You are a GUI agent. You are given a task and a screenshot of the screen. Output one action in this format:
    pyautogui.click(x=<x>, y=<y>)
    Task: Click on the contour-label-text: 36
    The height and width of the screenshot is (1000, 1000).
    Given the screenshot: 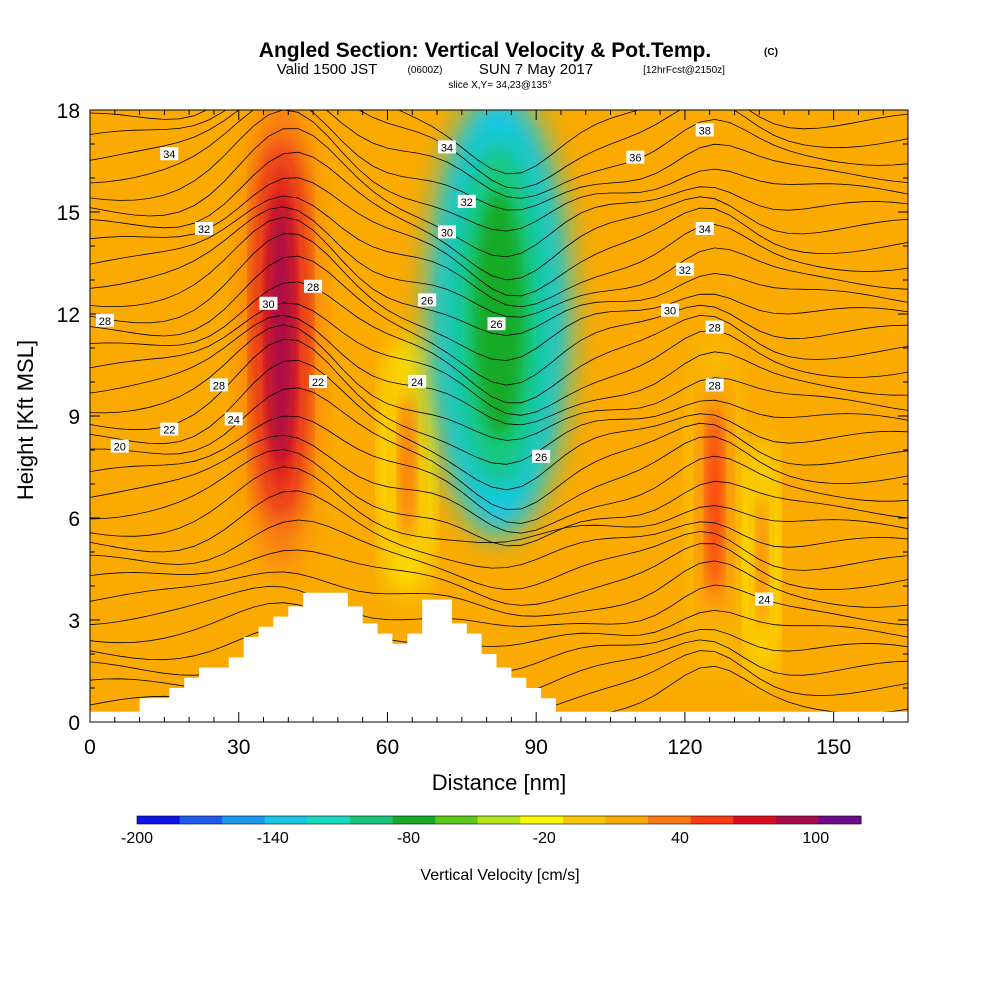 What is the action you would take?
    pyautogui.click(x=635, y=159)
    